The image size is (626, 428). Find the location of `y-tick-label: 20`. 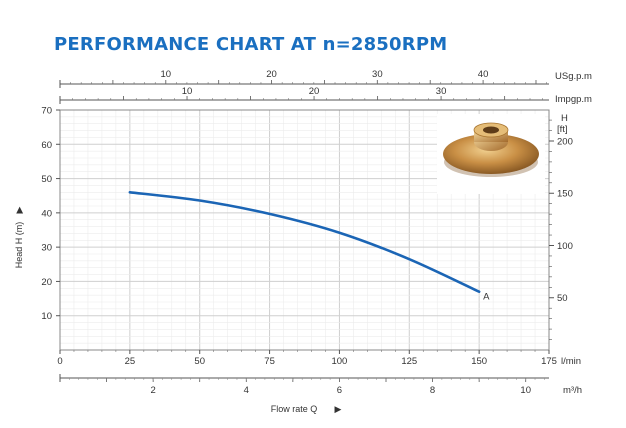

y-tick-label: 20 is located at coordinates (46, 282).